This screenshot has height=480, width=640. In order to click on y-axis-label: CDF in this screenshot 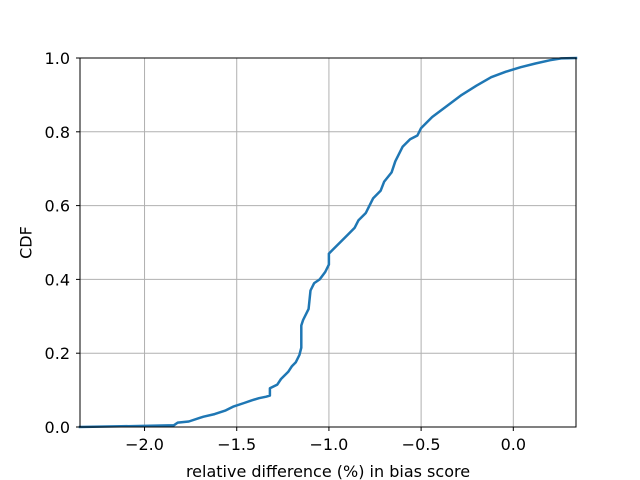, I will do `click(26, 242)`.